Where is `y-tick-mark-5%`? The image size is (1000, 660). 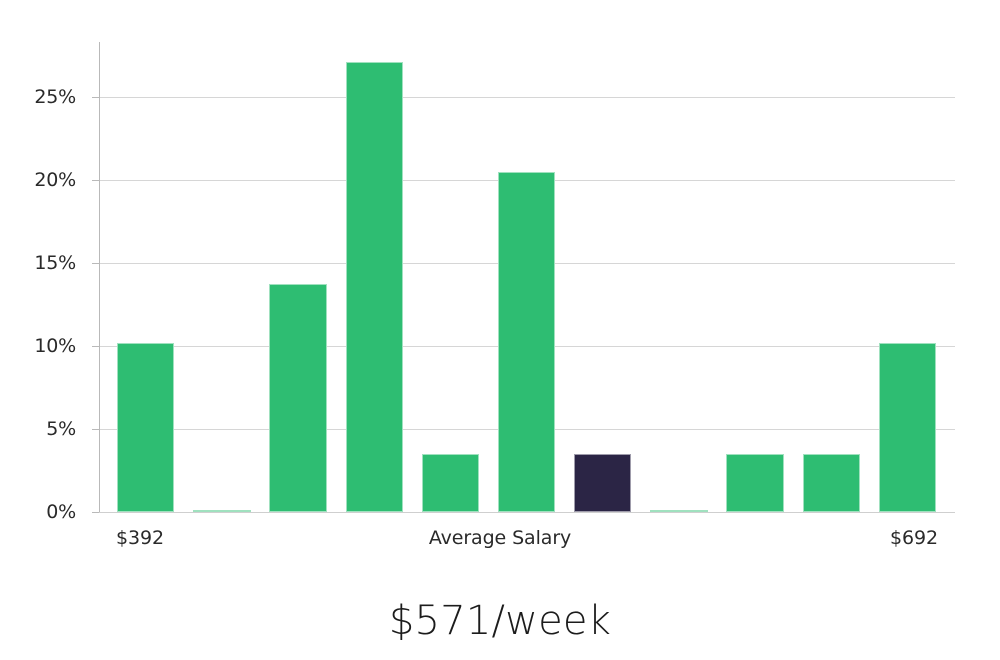 y-tick-mark-5% is located at coordinates (95, 429).